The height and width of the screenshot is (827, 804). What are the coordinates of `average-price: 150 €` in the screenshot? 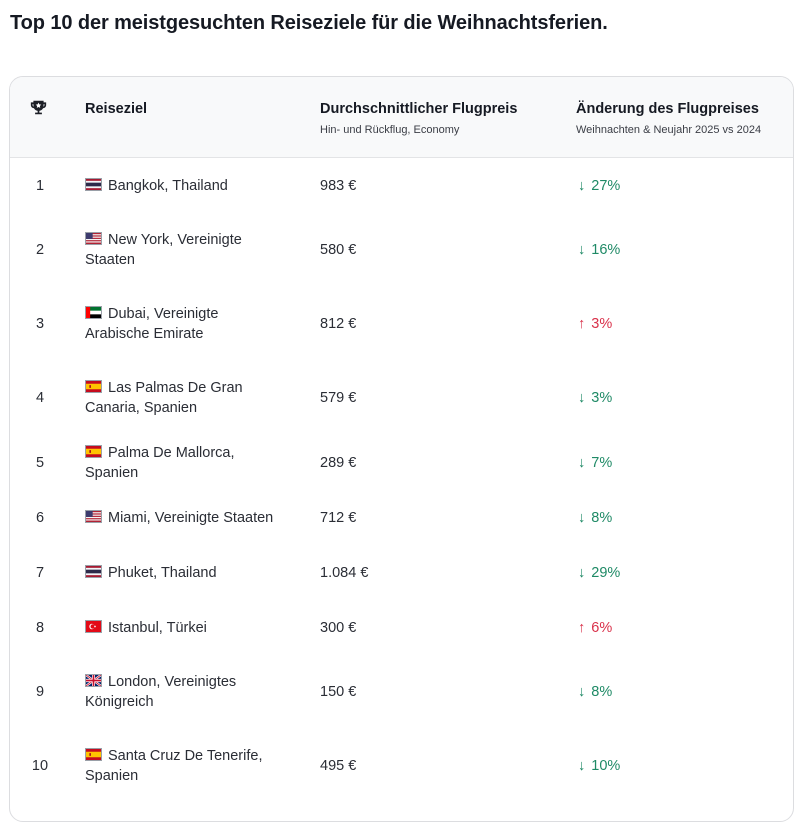 It's located at (338, 692).